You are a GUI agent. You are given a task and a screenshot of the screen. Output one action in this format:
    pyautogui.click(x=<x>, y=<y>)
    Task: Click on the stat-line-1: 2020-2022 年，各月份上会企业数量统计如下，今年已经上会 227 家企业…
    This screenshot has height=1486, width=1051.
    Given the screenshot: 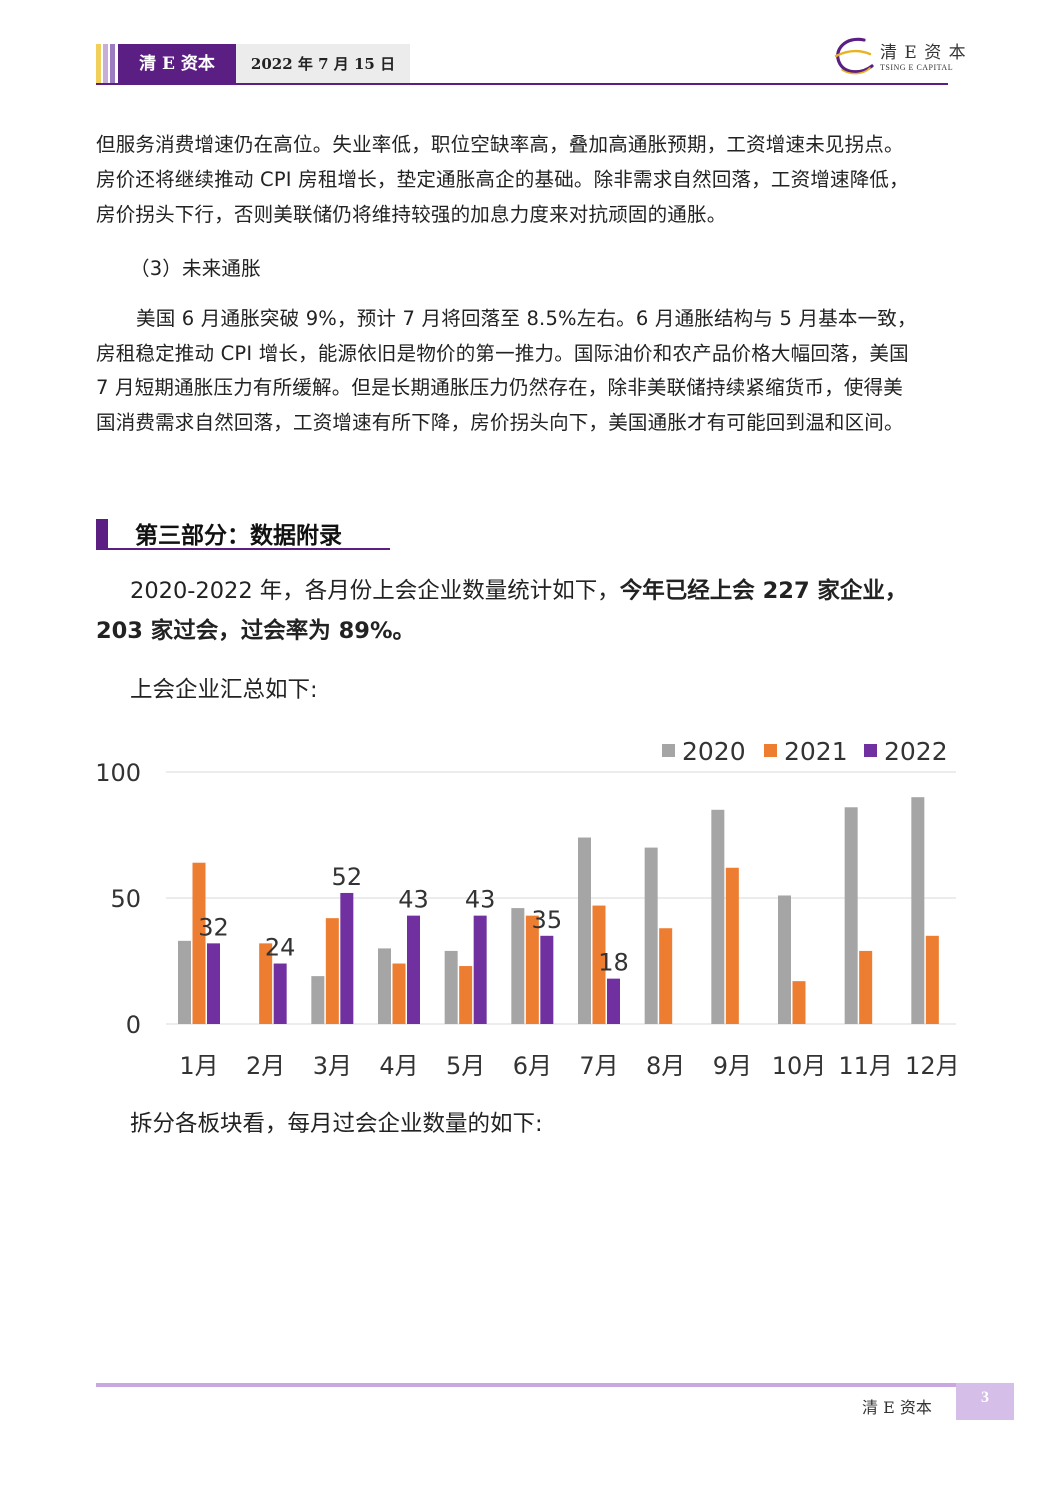 What is the action you would take?
    pyautogui.click(x=550, y=591)
    